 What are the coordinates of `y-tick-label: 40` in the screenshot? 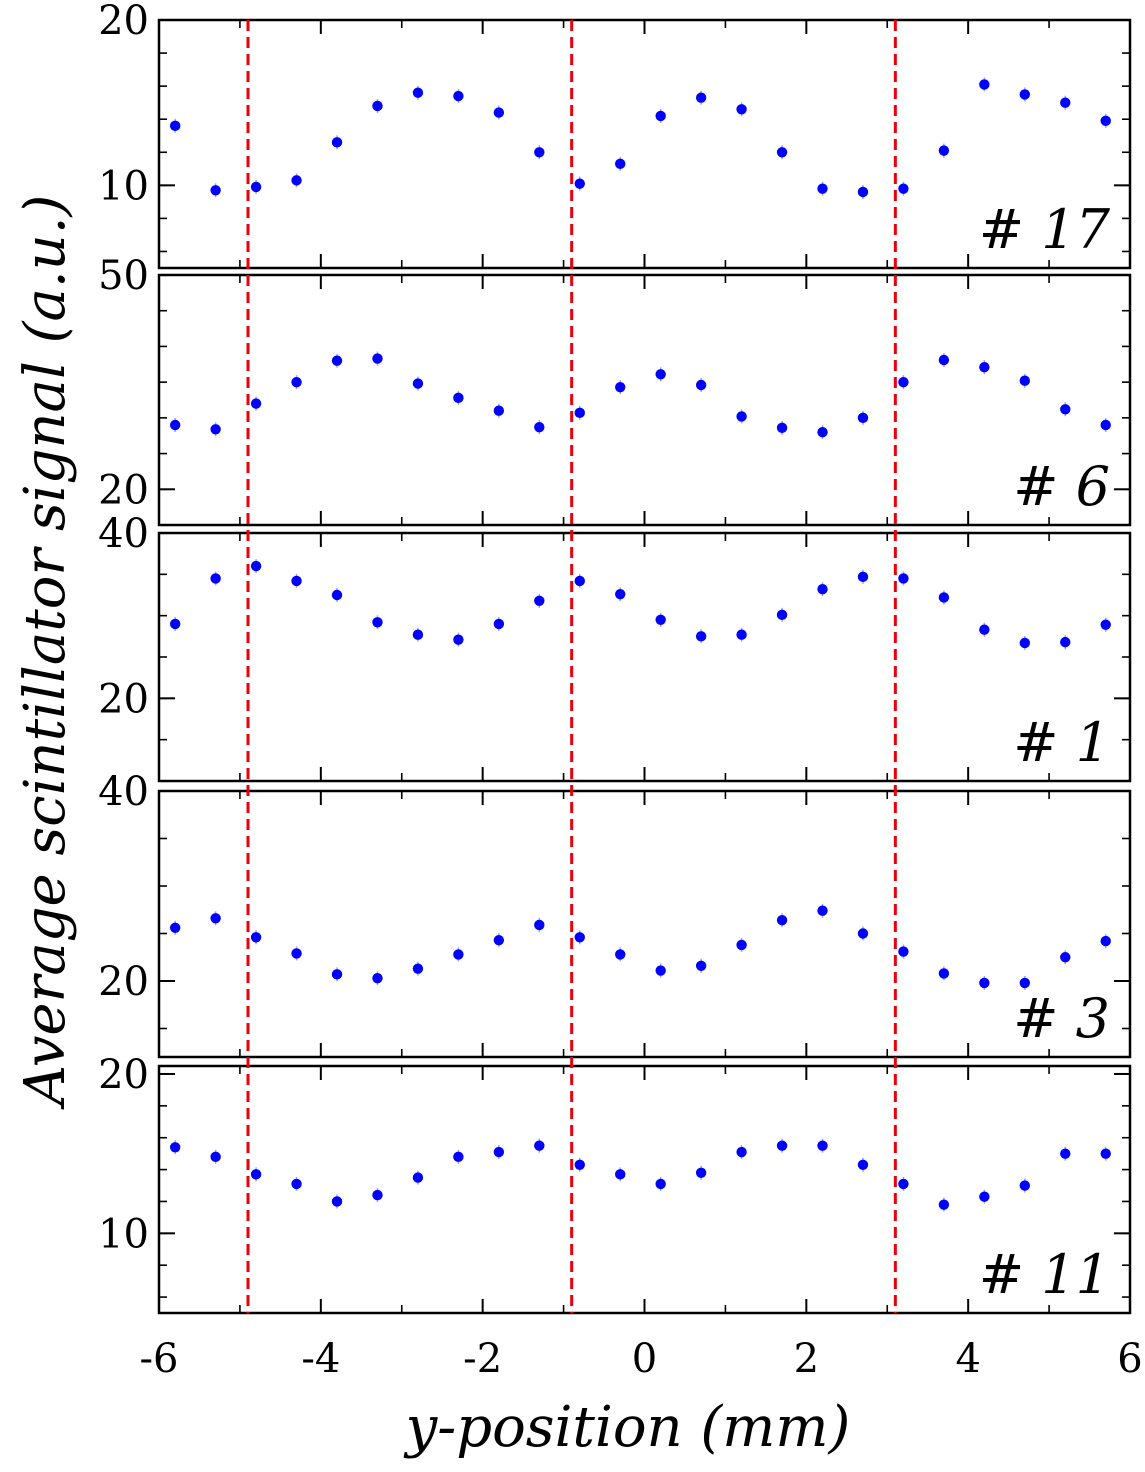 It's located at (123, 792).